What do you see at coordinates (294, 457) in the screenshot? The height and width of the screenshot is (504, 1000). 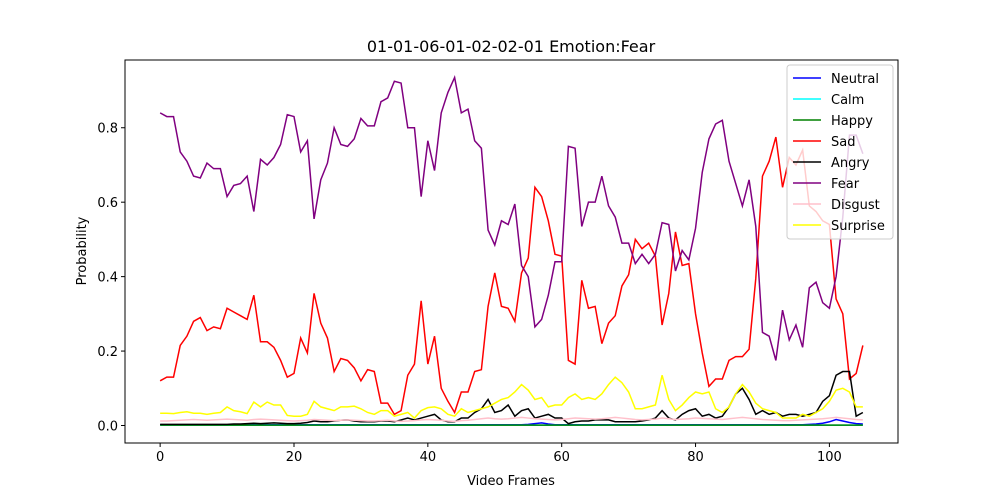 I see `x-tick-label: 20` at bounding box center [294, 457].